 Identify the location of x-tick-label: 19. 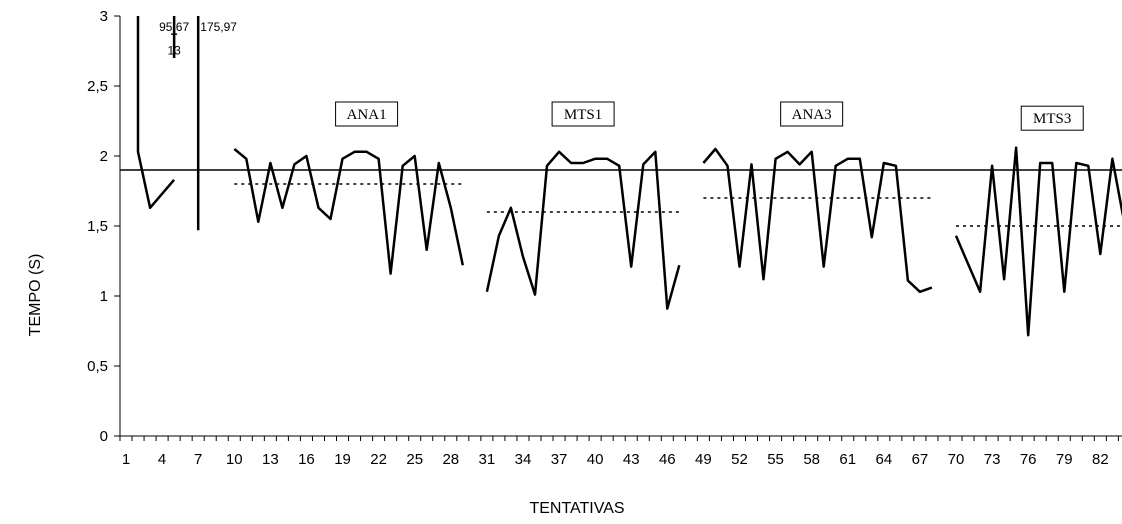
(342, 459).